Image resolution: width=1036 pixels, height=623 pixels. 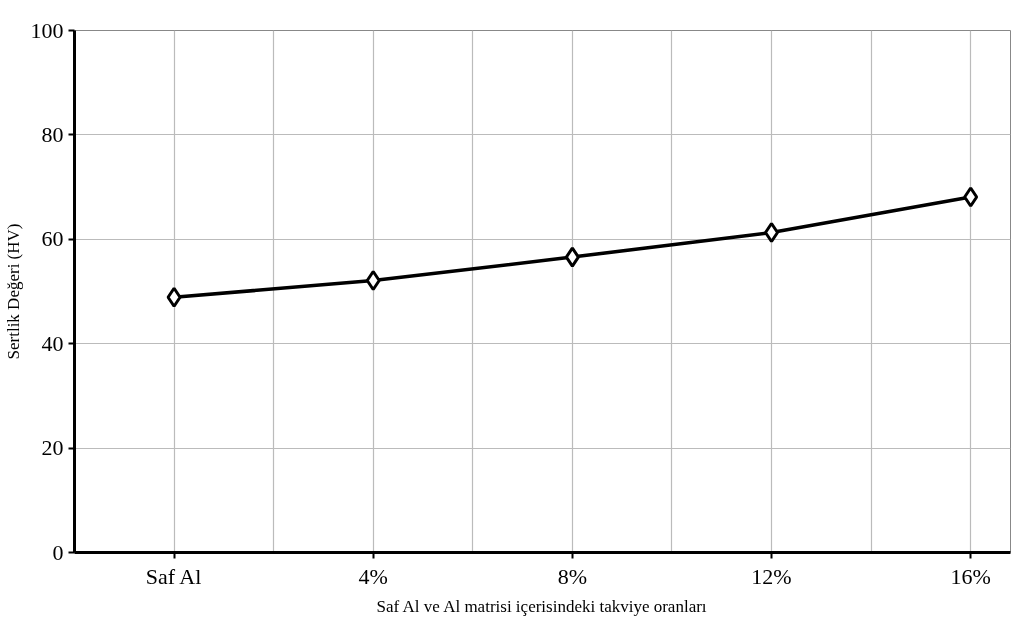 What do you see at coordinates (52, 343) in the screenshot?
I see `y-tick-label: 40` at bounding box center [52, 343].